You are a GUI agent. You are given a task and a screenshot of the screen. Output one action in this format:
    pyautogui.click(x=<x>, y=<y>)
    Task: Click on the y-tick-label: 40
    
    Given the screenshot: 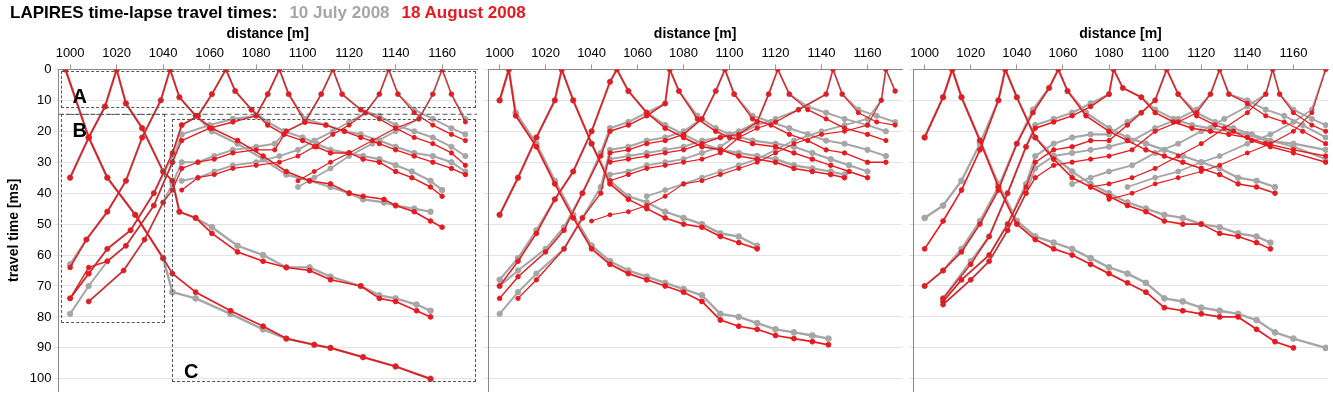 What is the action you would take?
    pyautogui.click(x=44, y=192)
    